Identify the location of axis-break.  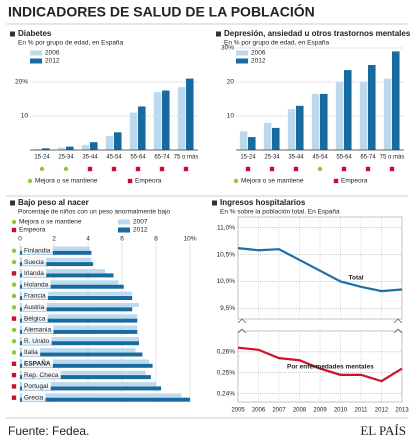
(398, 326).